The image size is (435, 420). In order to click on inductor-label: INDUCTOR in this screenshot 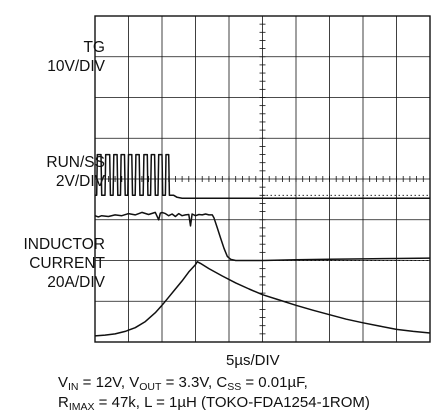, I will do `click(64, 244)`.